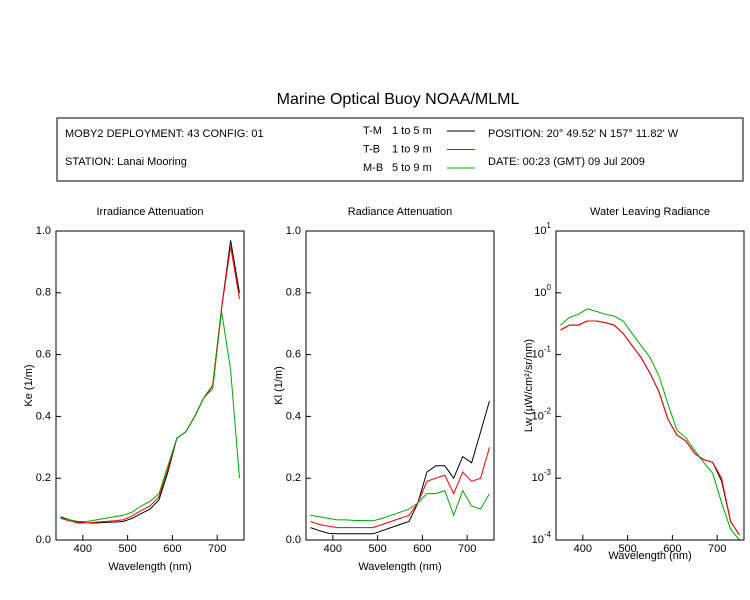  What do you see at coordinates (400, 212) in the screenshot?
I see `panel-title: Radiance Attenuation` at bounding box center [400, 212].